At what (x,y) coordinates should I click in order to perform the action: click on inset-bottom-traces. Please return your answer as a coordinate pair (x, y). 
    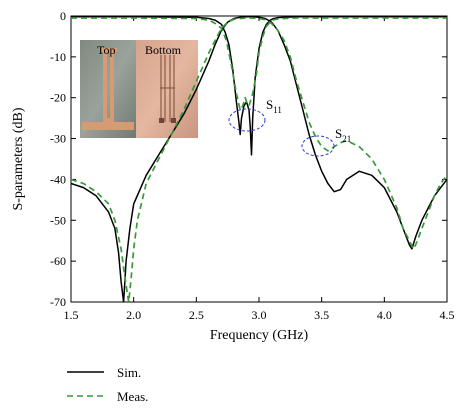
    Looking at the image, I should click on (167, 89).